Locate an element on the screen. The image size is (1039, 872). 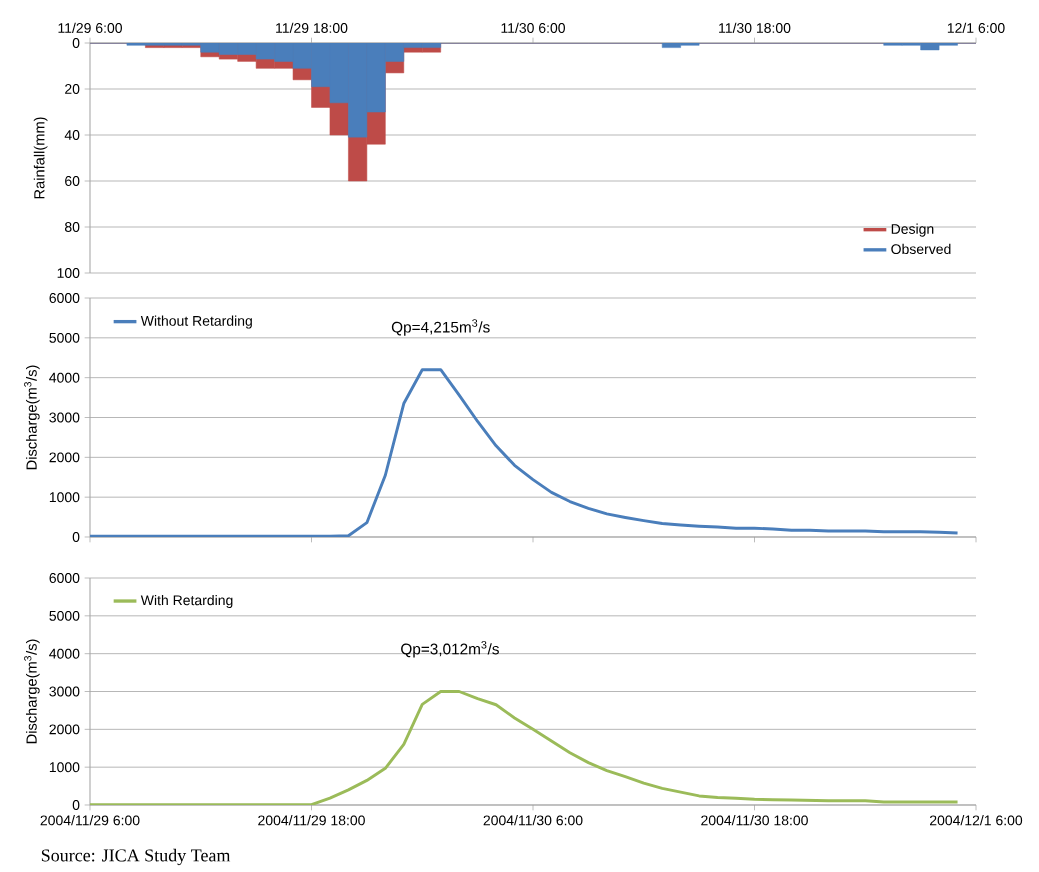
y-tick-label: 60 is located at coordinates (72, 181).